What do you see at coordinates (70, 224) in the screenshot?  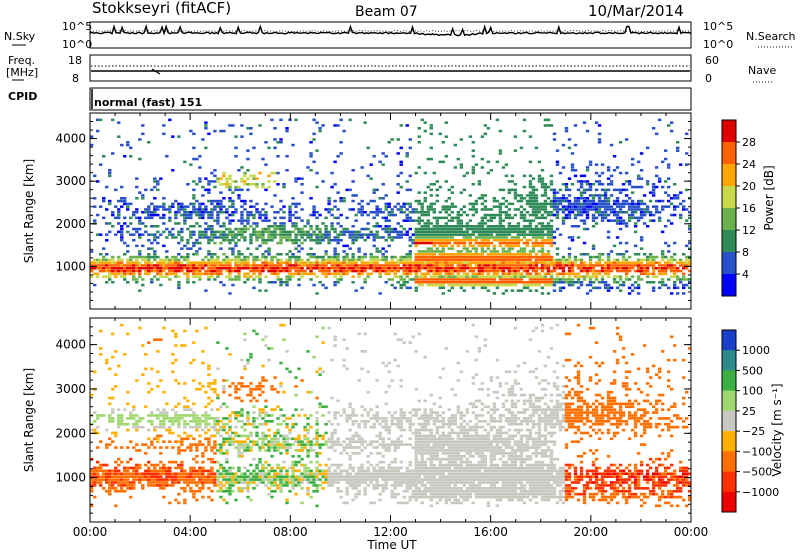 I see `y-tick-label: 2000` at bounding box center [70, 224].